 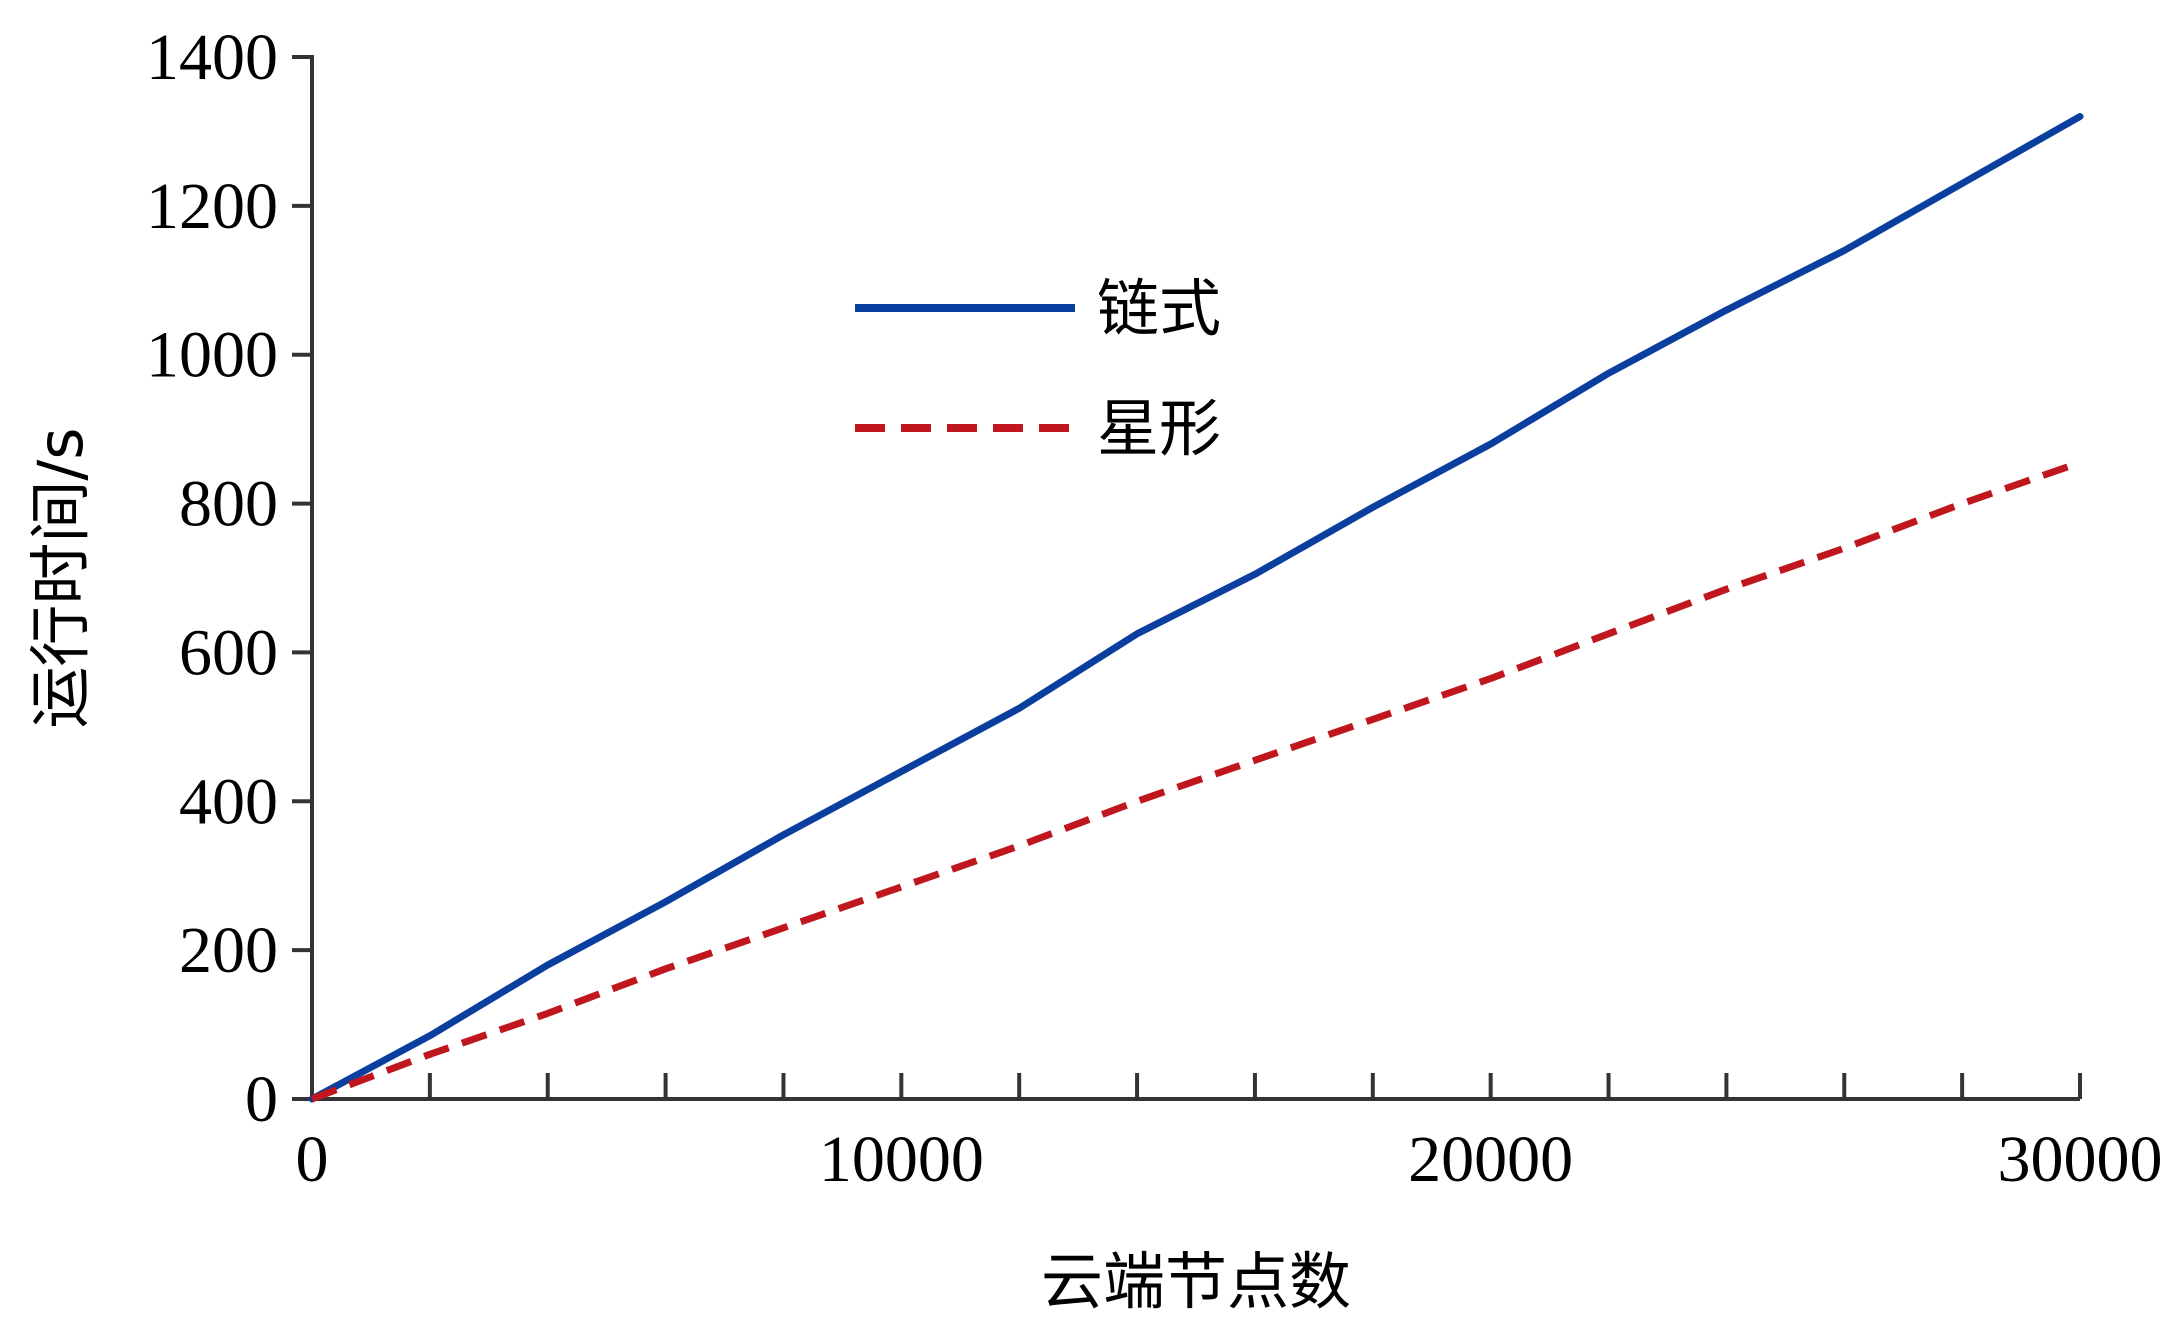 What do you see at coordinates (212, 57) in the screenshot?
I see `y-tick-label: 1400` at bounding box center [212, 57].